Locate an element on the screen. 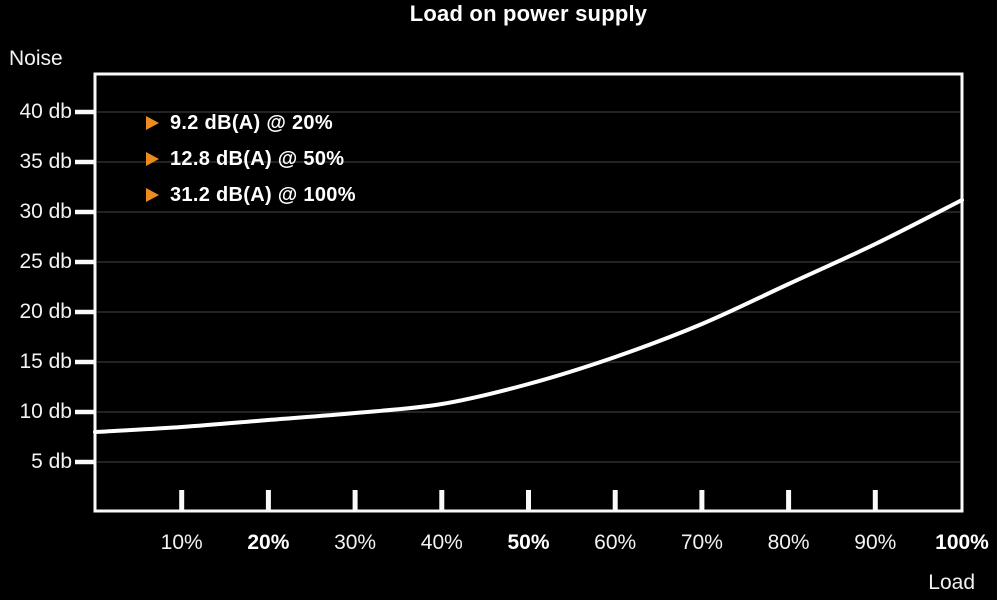  legend-item: 31.2 dB(A) @ 100% is located at coordinates (251, 195).